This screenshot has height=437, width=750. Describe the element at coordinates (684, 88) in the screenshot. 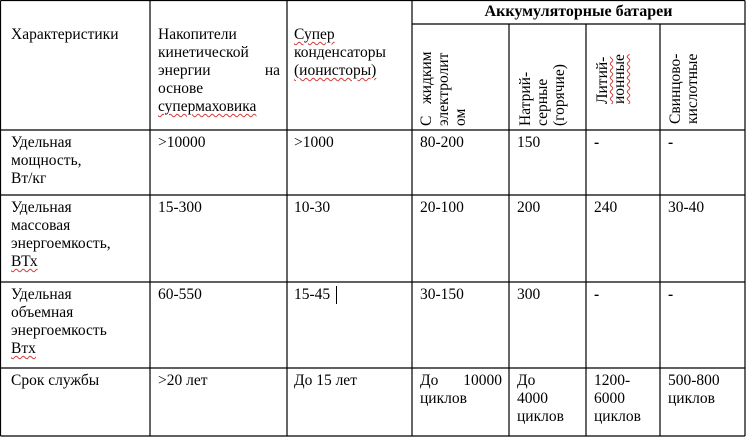

I see `col-header-lead: Свинцово- кислотные` at that location.